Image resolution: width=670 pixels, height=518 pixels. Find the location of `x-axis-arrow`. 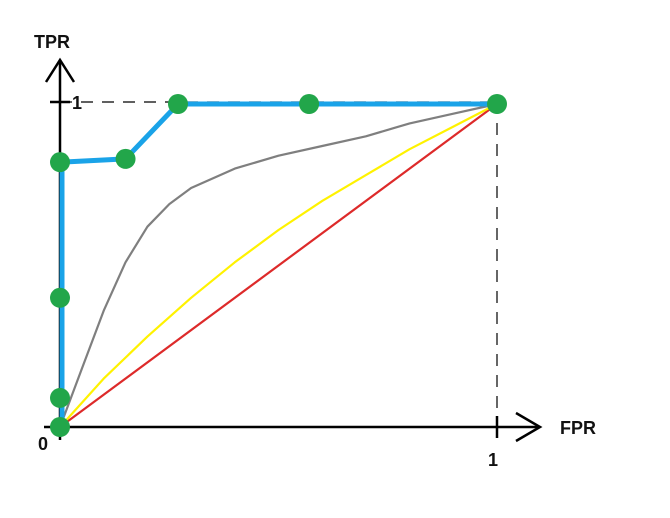

x-axis-arrow is located at coordinates (529, 427).